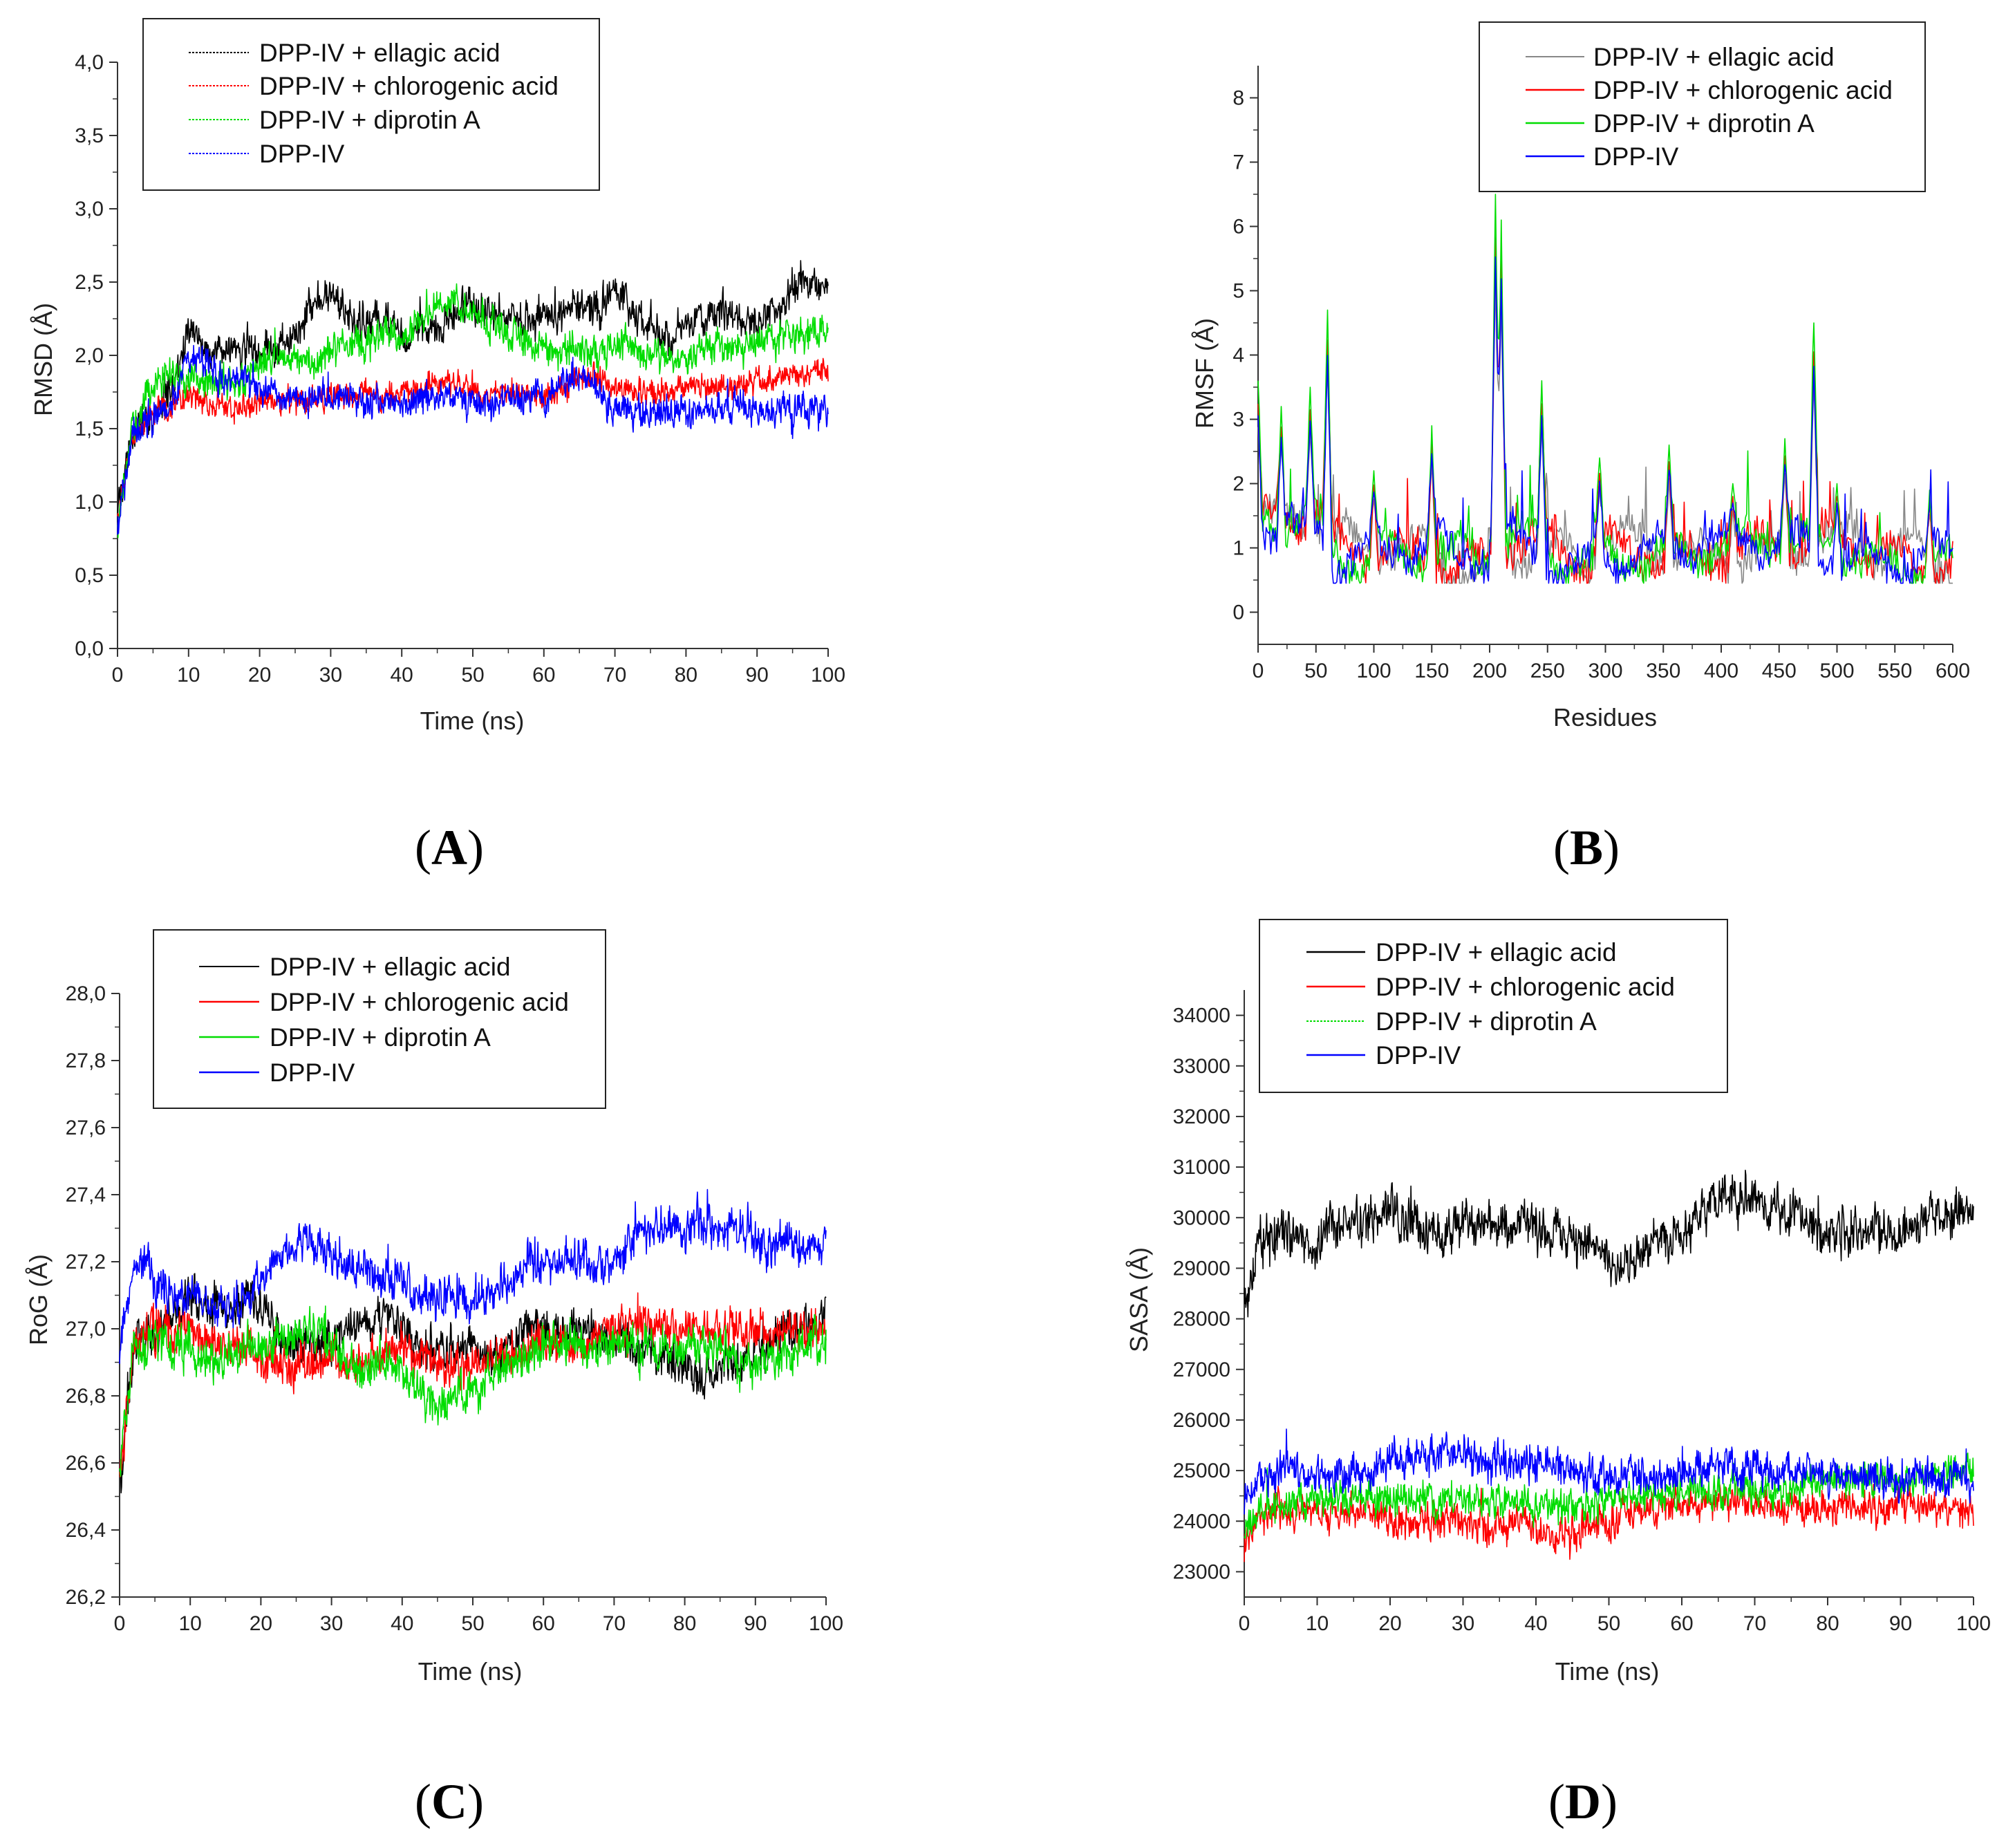 Image resolution: width=2006 pixels, height=1848 pixels. What do you see at coordinates (1201, 1521) in the screenshot?
I see `y-tick-label: 24000` at bounding box center [1201, 1521].